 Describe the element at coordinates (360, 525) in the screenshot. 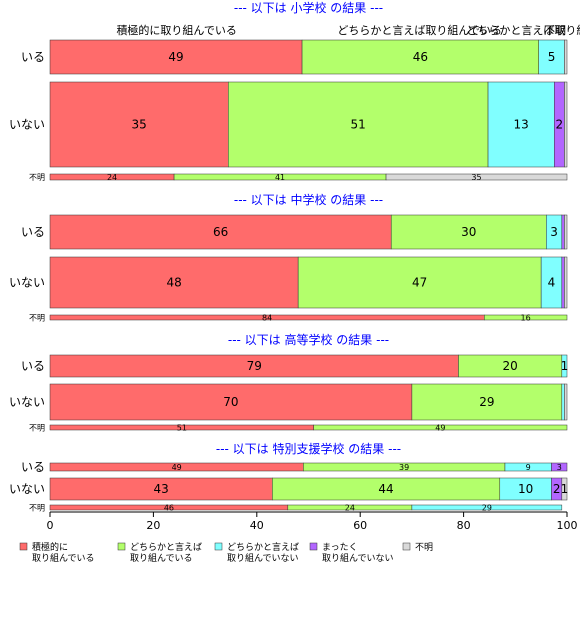

I see `x-tick-label: 60` at that location.